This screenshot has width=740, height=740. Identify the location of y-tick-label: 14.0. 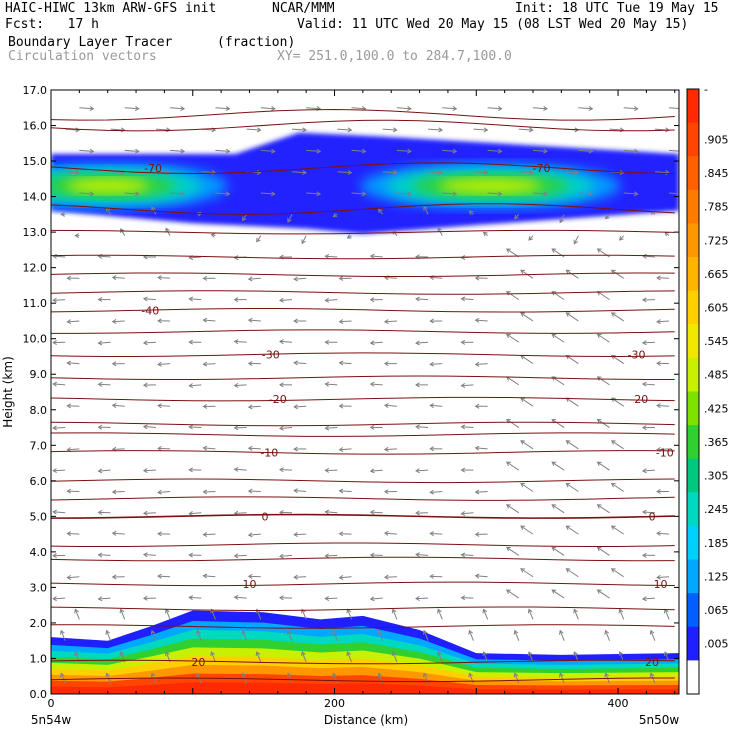
(35, 197).